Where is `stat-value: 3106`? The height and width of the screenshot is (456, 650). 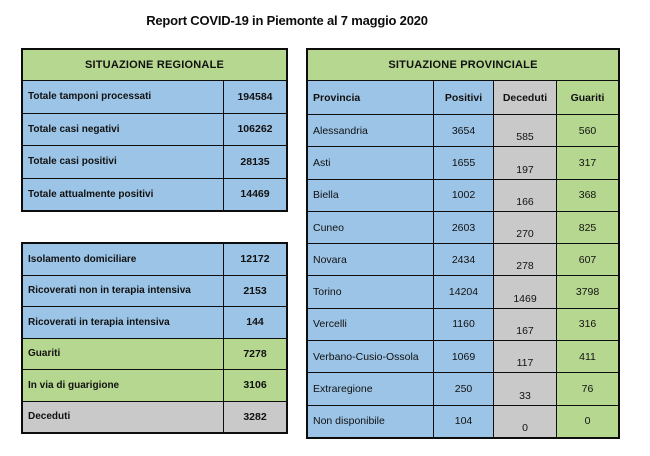
stat-value: 3106 is located at coordinates (254, 385).